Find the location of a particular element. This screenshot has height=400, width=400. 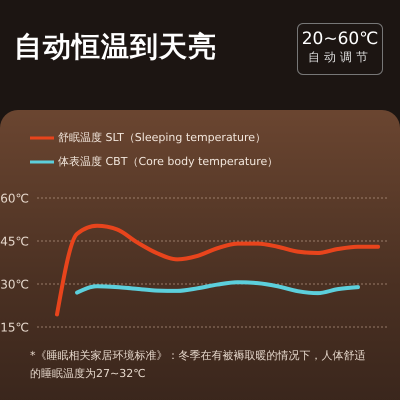

chart-title: 自动恒温到天亮 is located at coordinates (115, 47).